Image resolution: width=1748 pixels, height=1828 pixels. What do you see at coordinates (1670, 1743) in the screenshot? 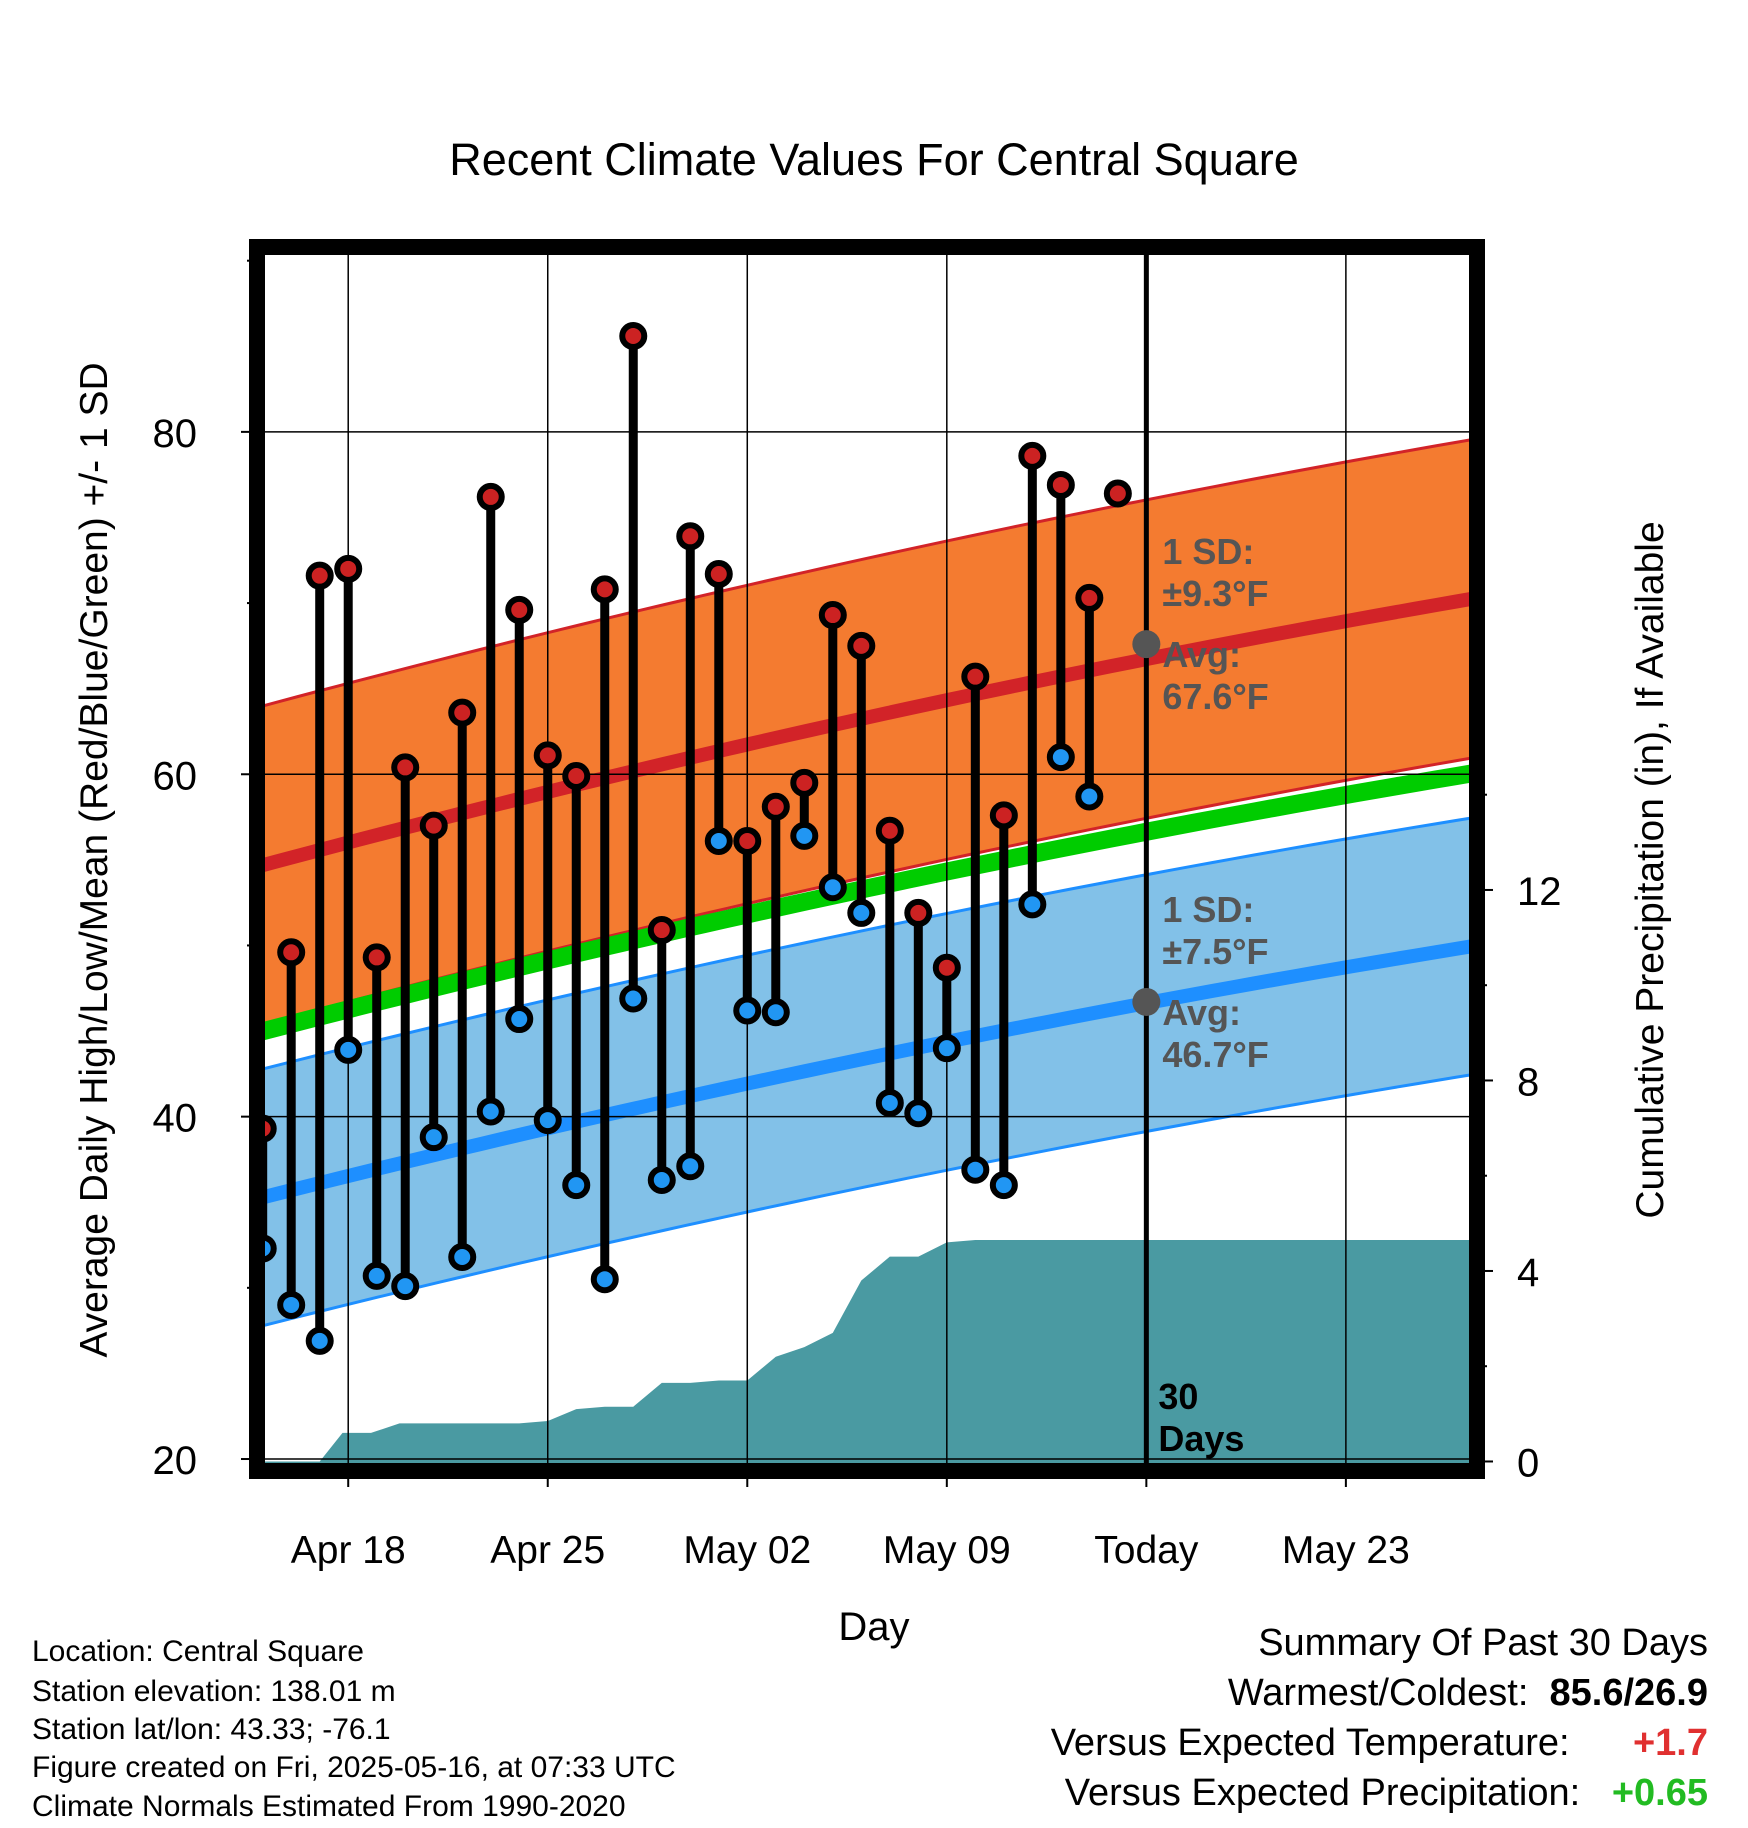
I see `summary-temp-value: +1.7` at bounding box center [1670, 1743].